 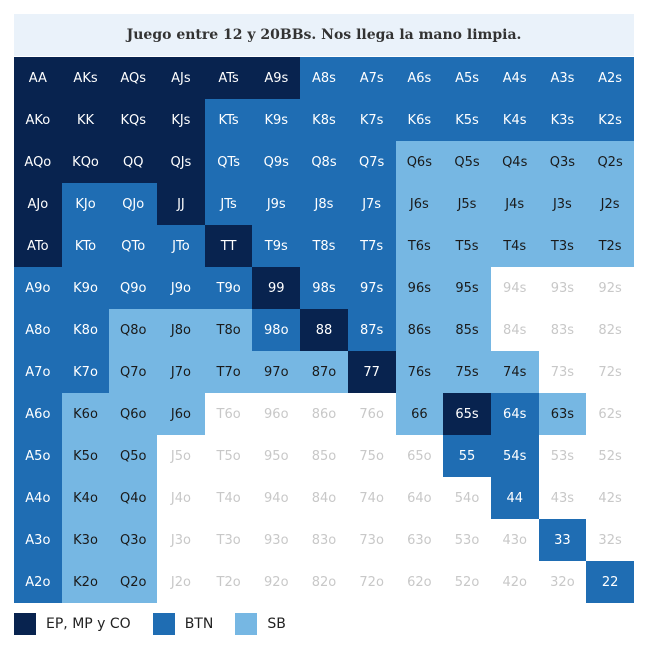 I want to click on hand-cell: 96s, so click(x=419, y=288).